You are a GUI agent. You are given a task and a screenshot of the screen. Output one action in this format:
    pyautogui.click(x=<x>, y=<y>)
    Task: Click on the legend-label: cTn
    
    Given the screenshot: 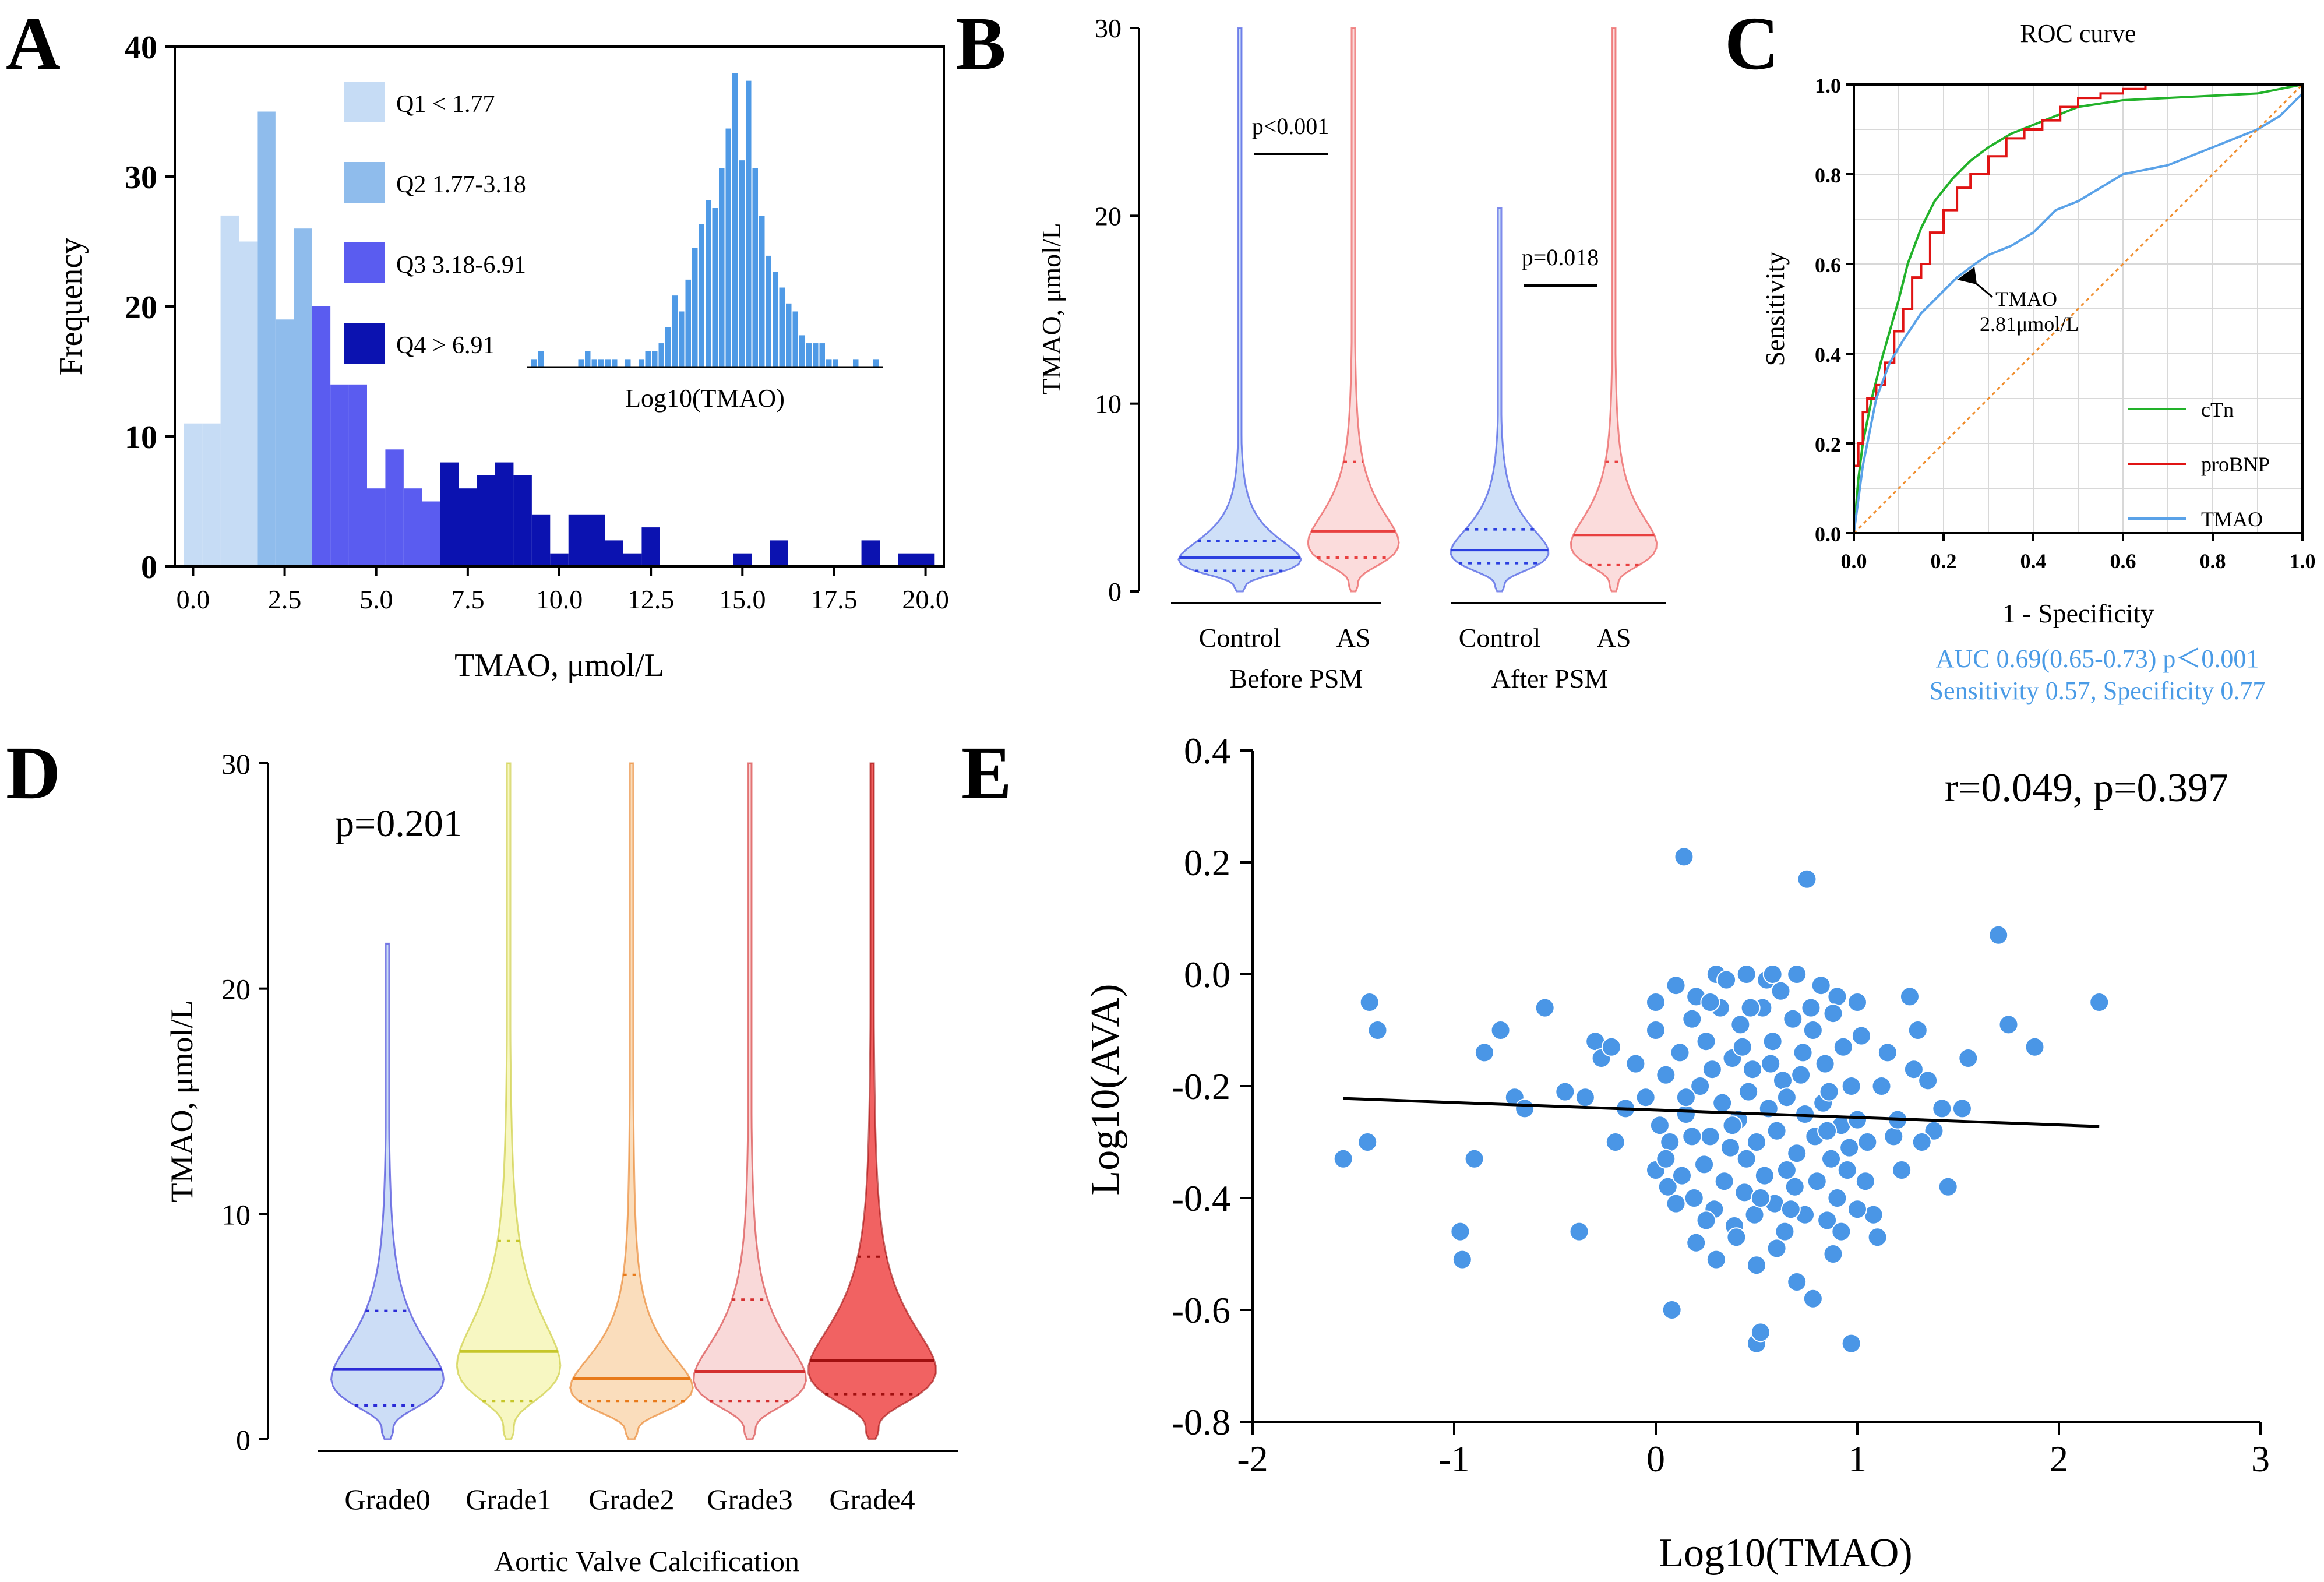 What is the action you would take?
    pyautogui.click(x=2217, y=410)
    